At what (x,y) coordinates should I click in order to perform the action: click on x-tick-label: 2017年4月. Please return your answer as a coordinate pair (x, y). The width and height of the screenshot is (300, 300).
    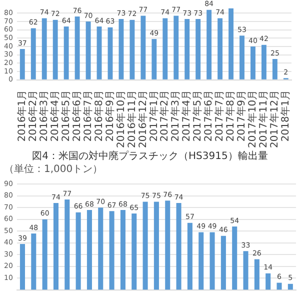
    Looking at the image, I should click on (186, 116).